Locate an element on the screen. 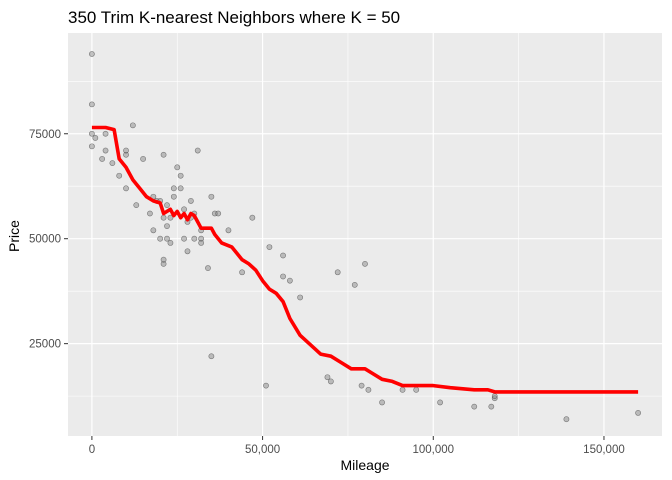 The height and width of the screenshot is (480, 672). x-axis-ticks: 0 50,000 100,000 150,000 is located at coordinates (357, 446).